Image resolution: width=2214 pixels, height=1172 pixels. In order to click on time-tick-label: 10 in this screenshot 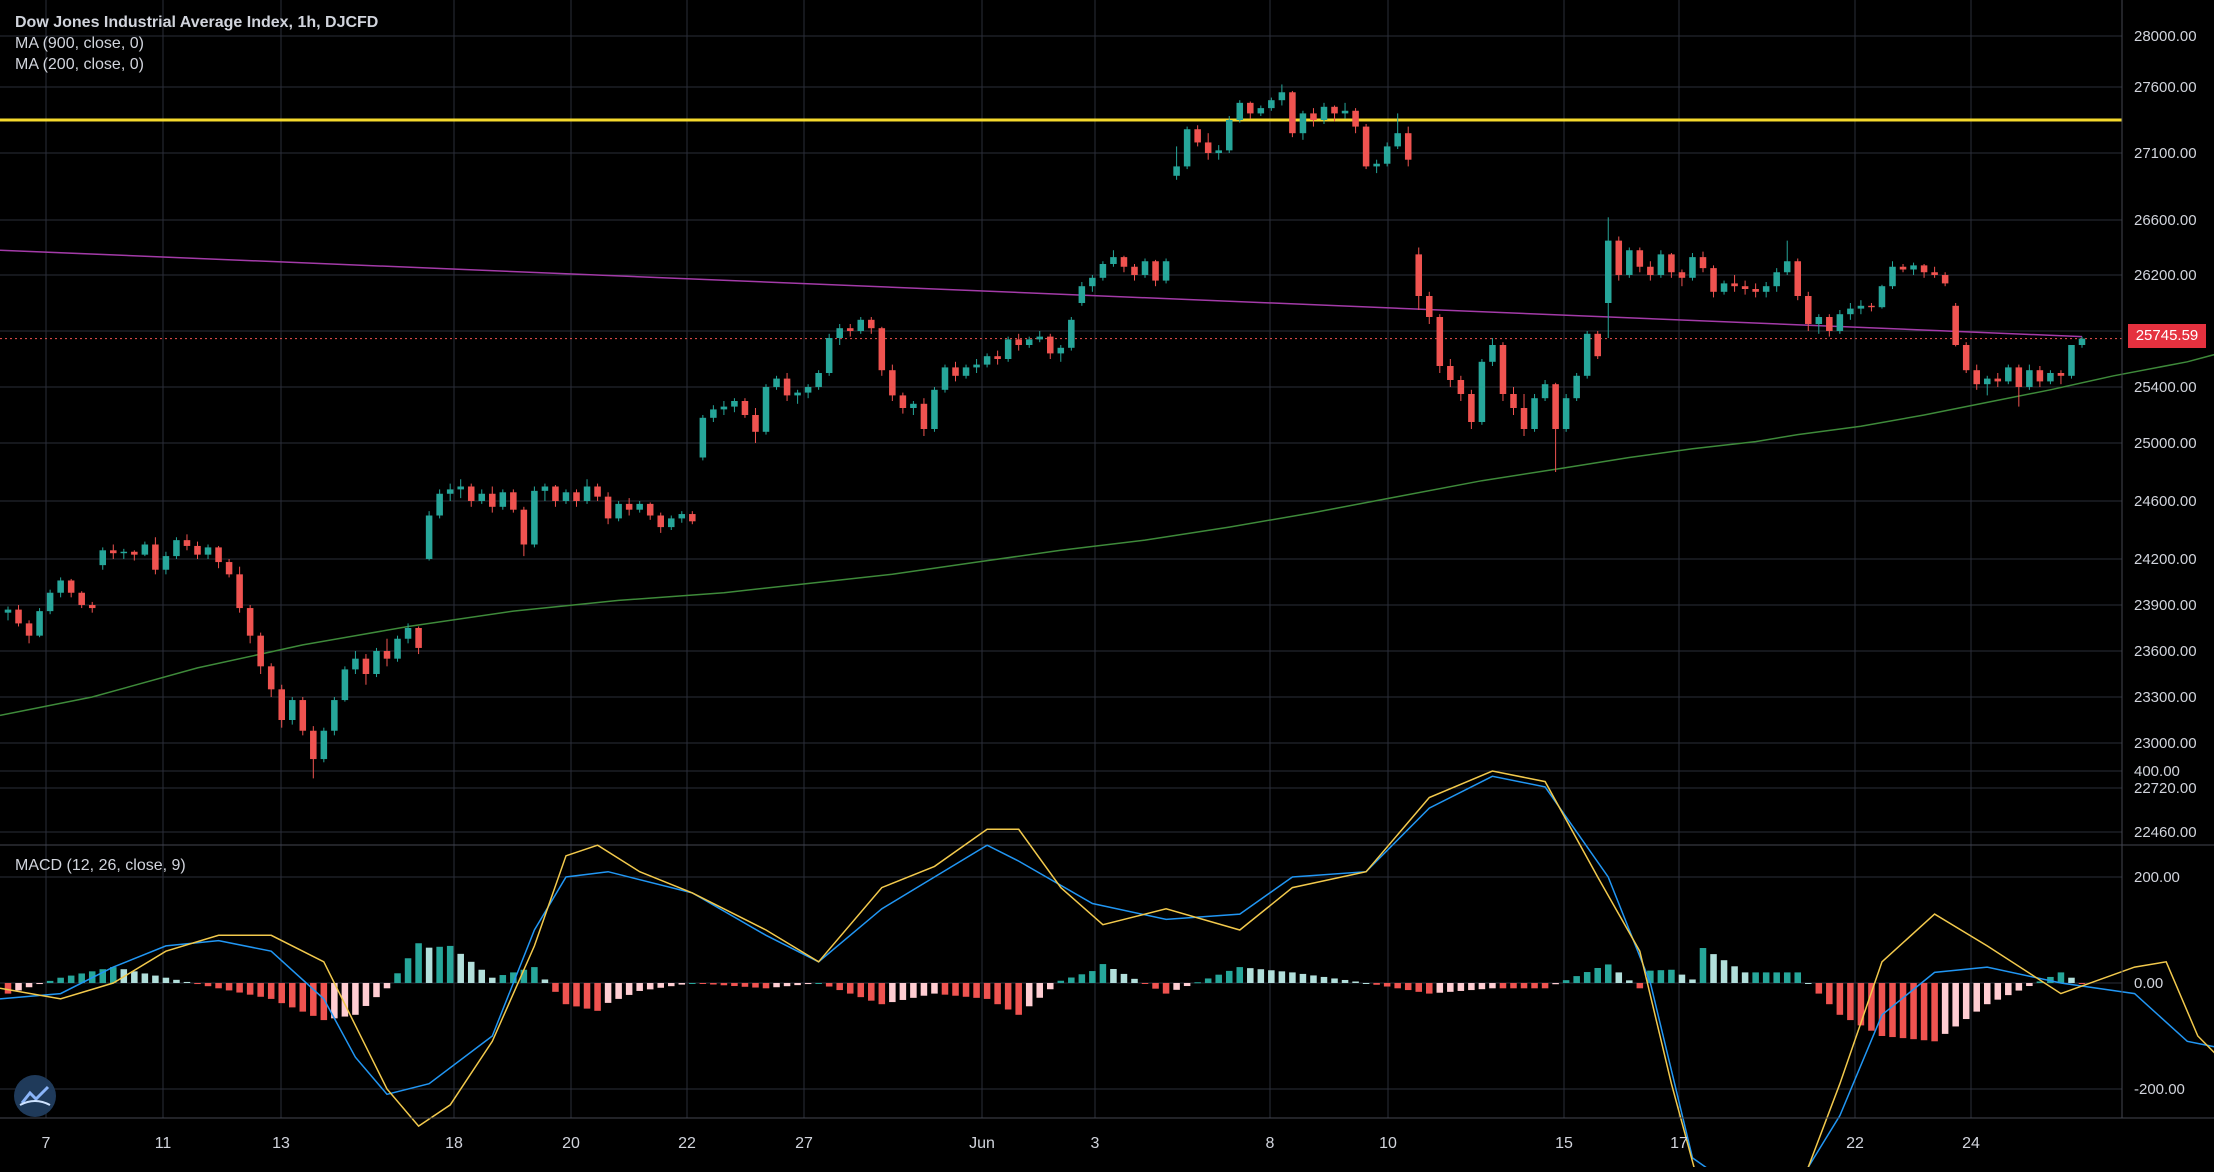, I will do `click(1388, 1143)`.